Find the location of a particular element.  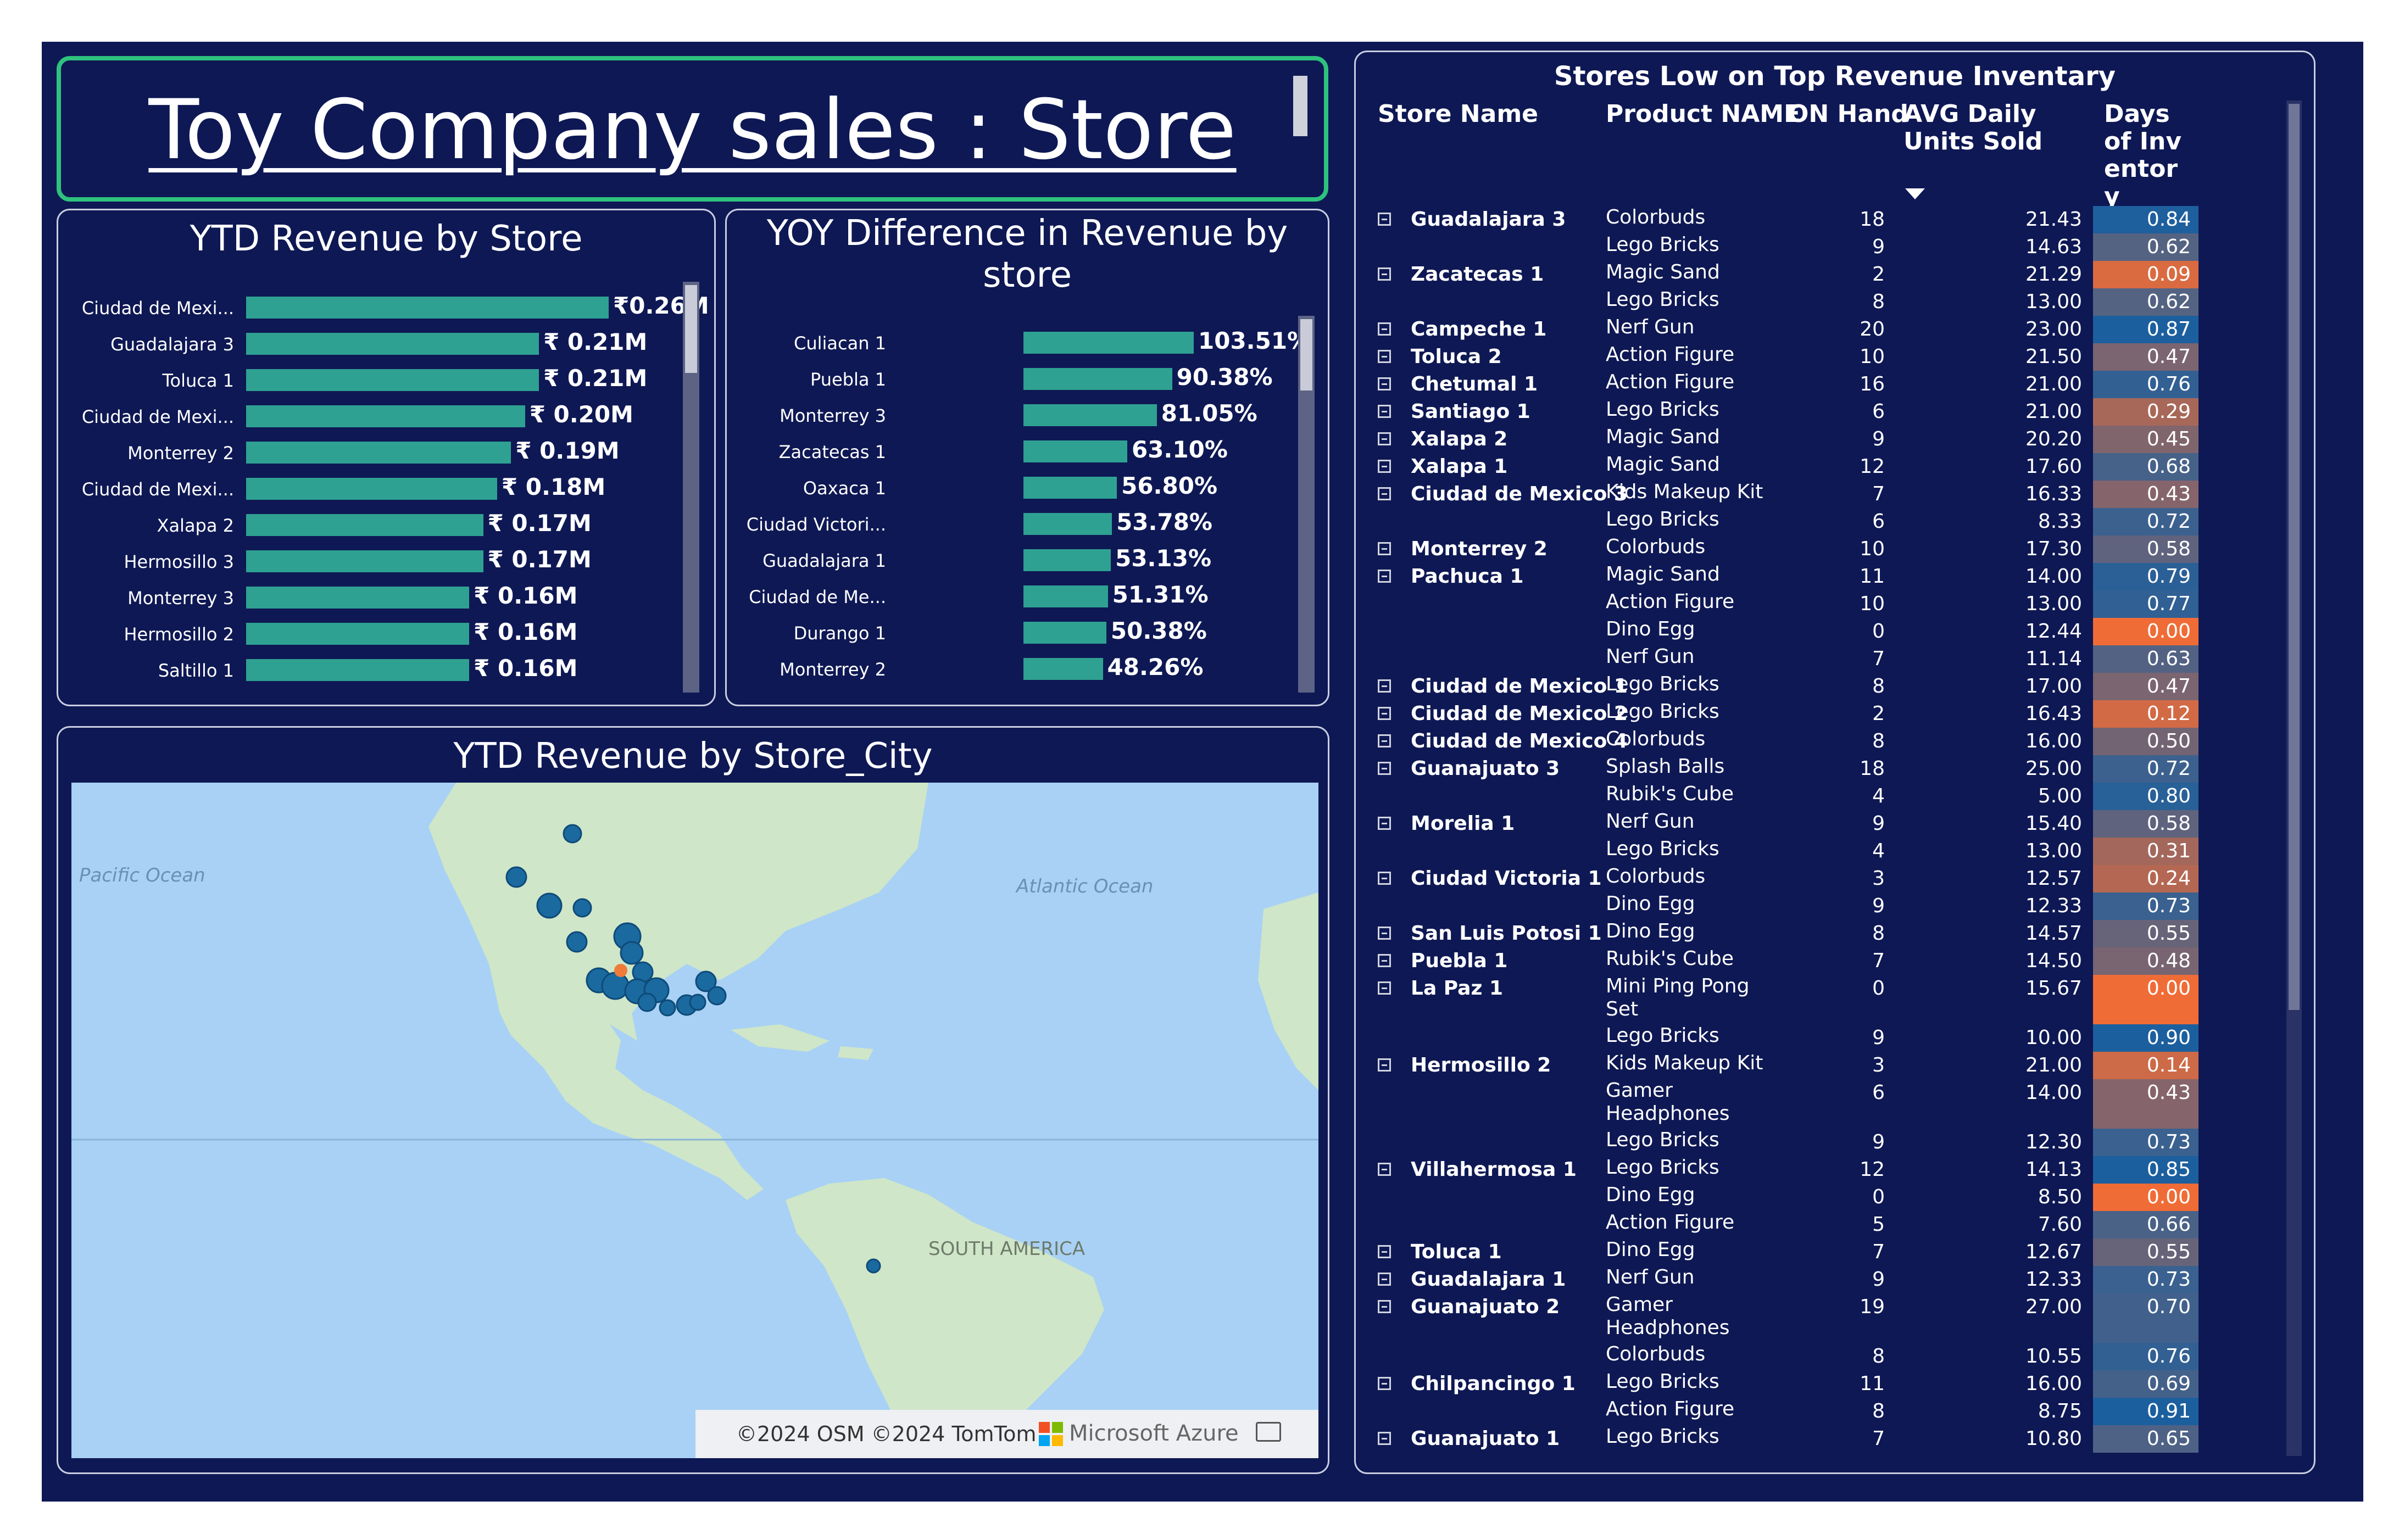

table-row: Chetumal 1 Action Figure 16 21.00 0.76 is located at coordinates (1817, 384).